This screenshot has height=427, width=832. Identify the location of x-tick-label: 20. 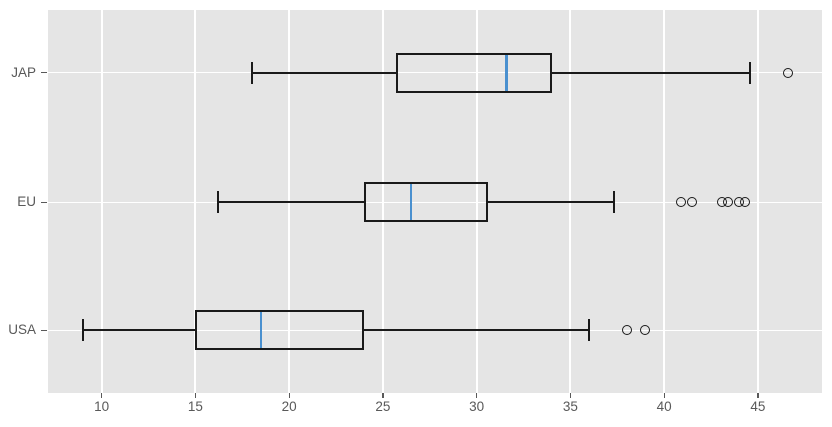
(289, 406).